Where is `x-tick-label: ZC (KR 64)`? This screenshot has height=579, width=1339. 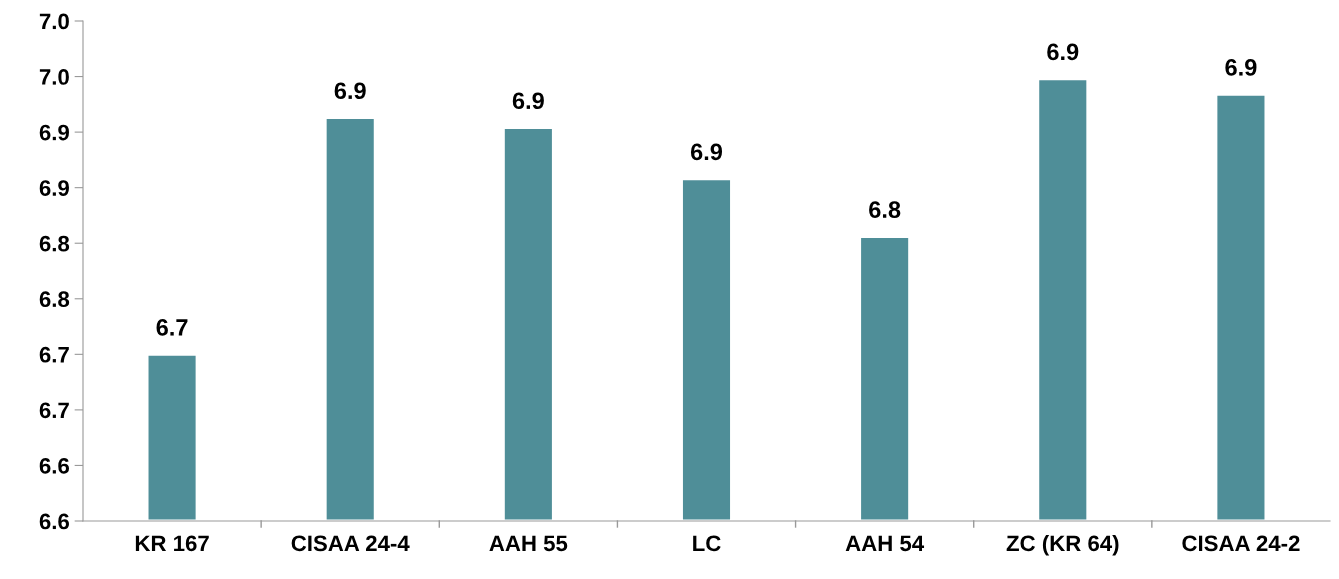 x-tick-label: ZC (KR 64) is located at coordinates (1062, 545).